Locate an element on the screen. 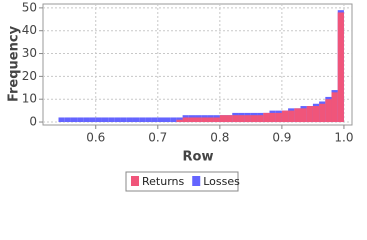 The image size is (367, 240). x-axis-title: Row is located at coordinates (198, 157).